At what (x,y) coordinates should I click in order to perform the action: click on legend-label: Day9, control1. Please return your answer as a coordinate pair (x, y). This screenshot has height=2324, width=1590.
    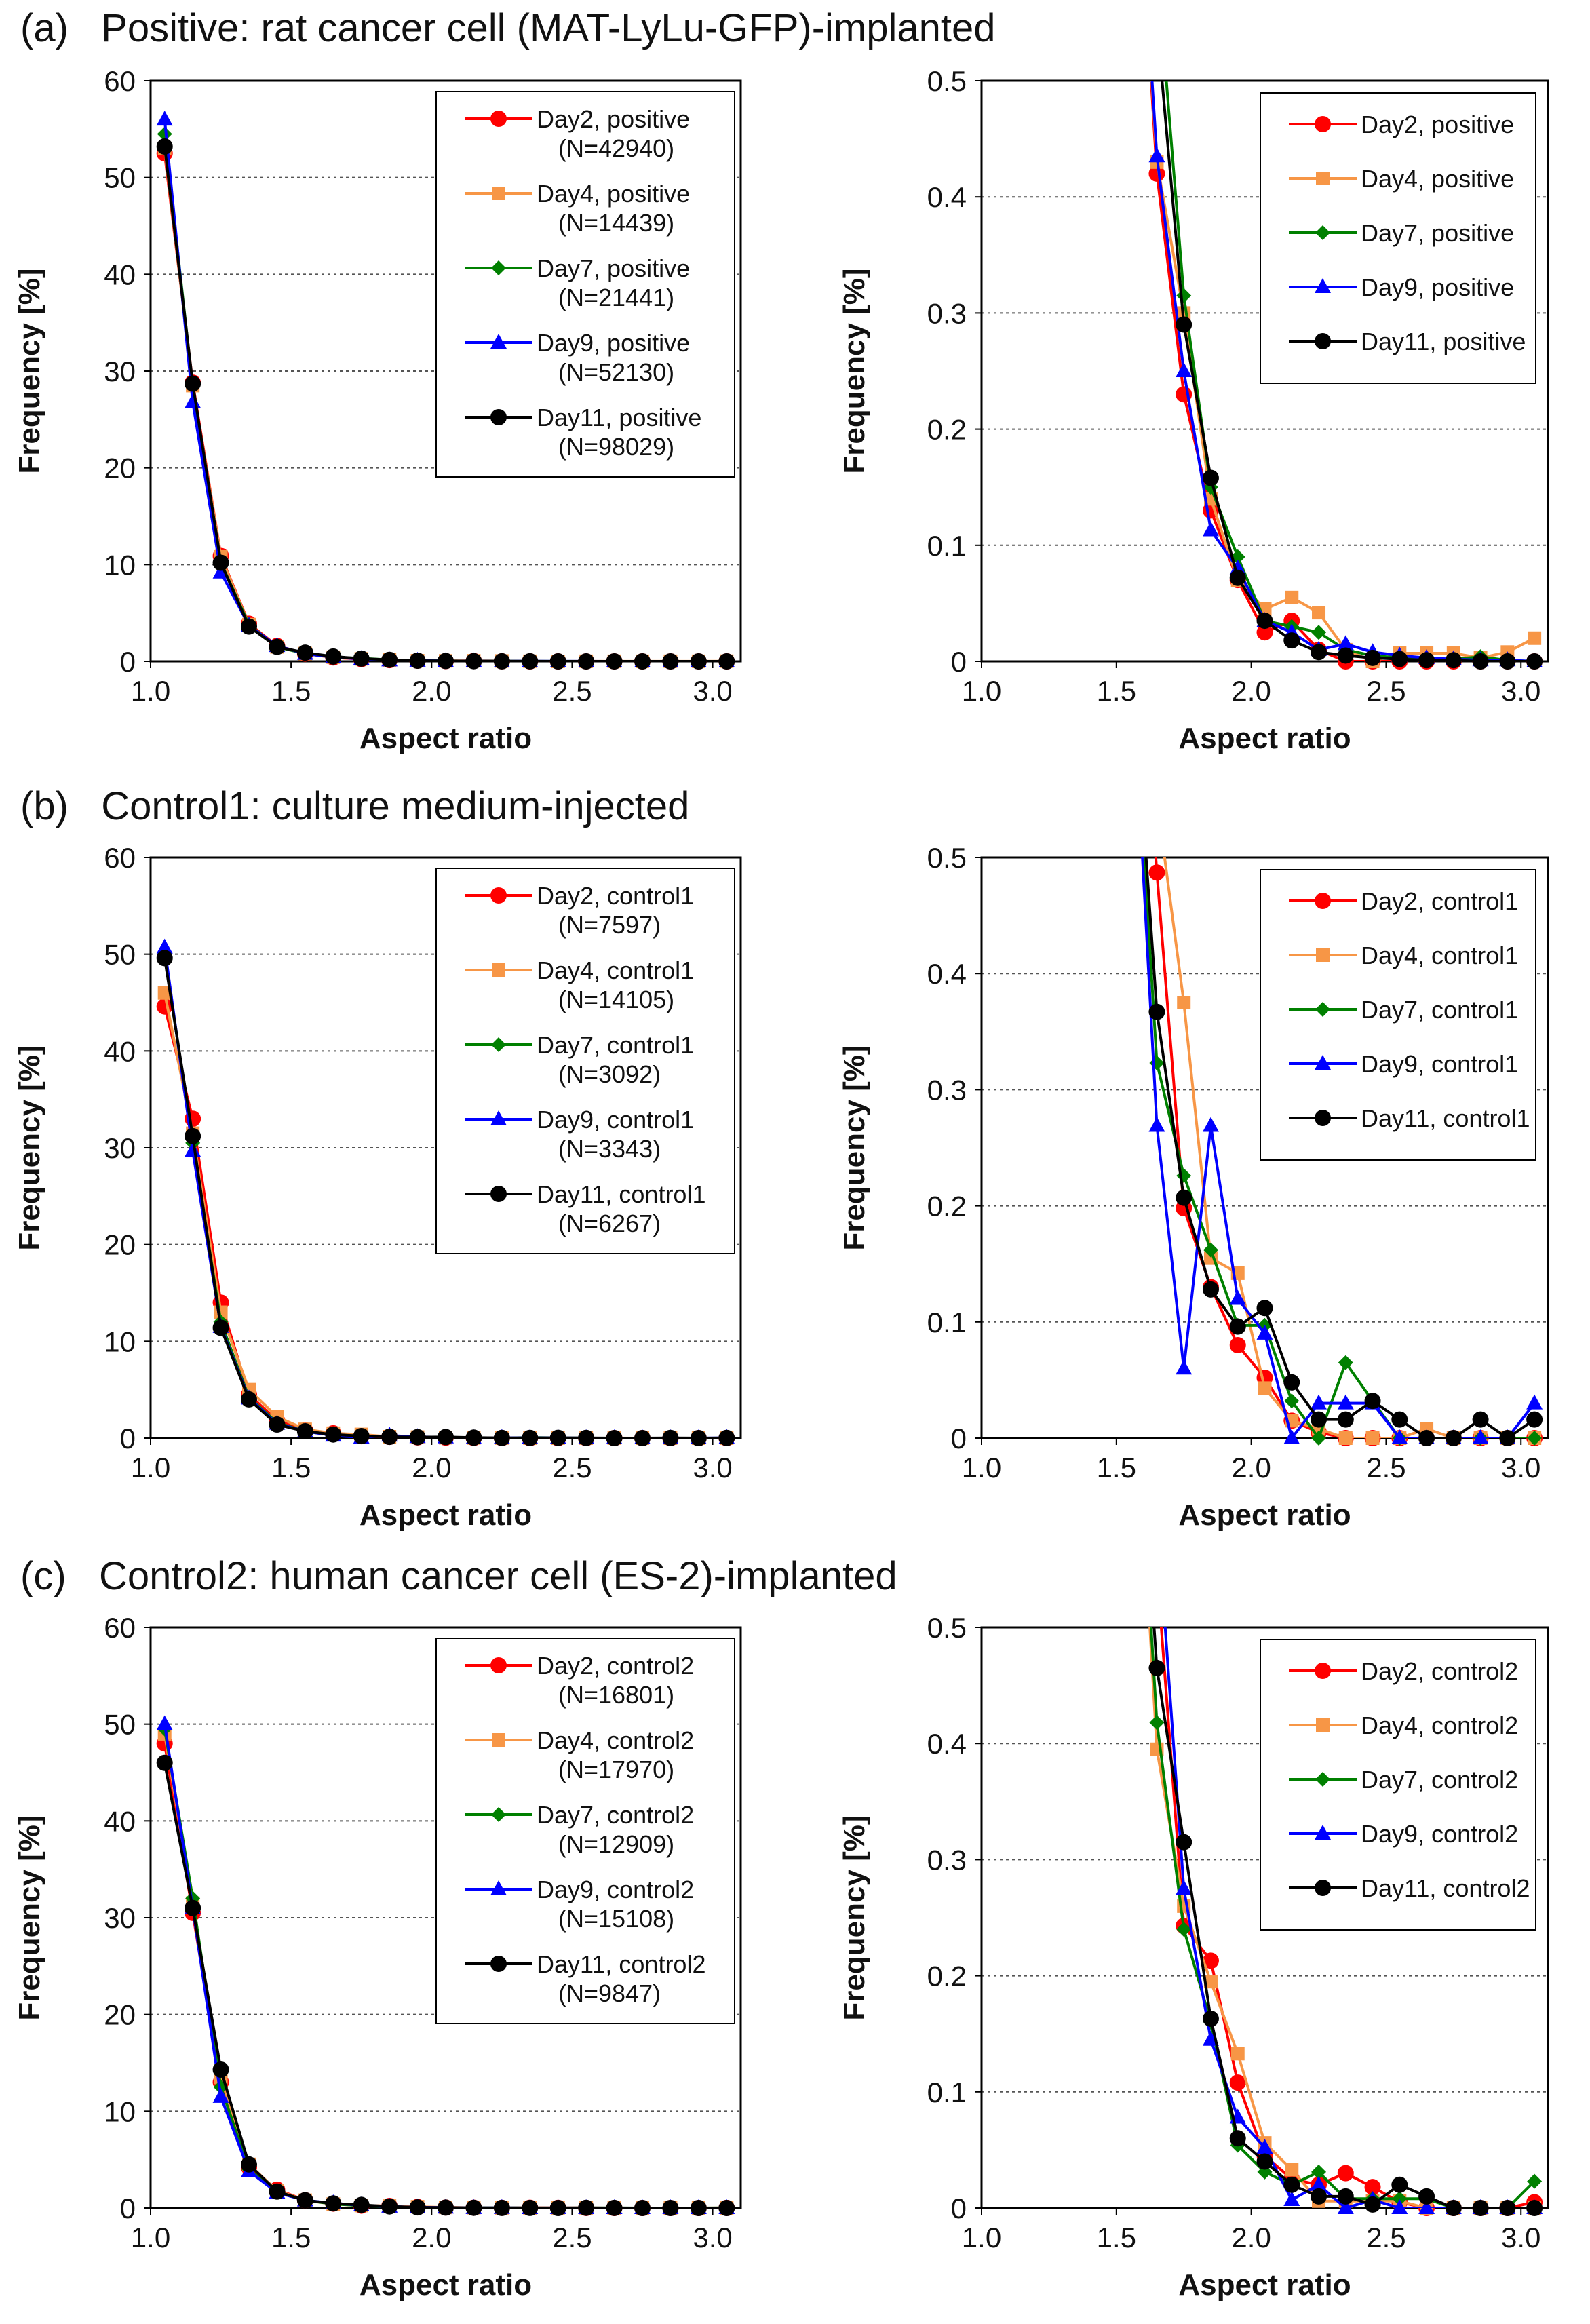
    Looking at the image, I should click on (615, 1120).